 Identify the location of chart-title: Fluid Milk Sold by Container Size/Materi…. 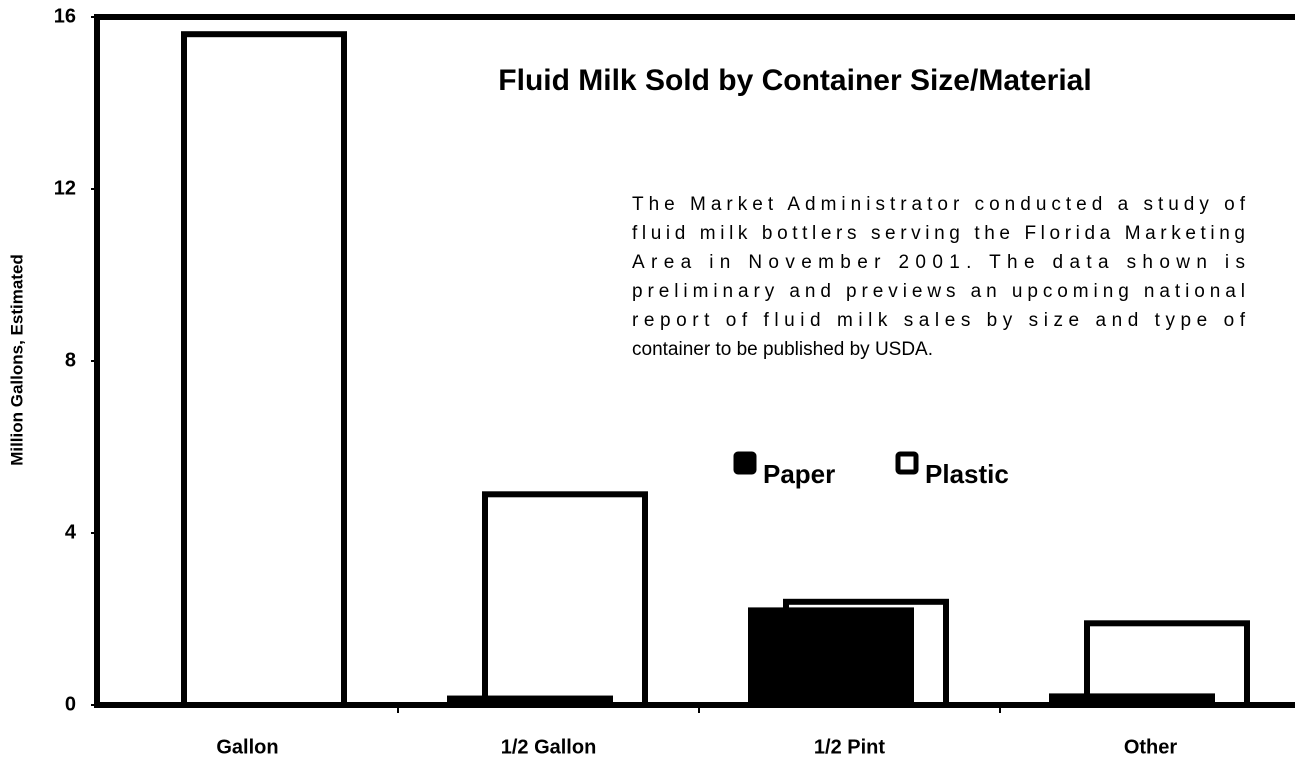
(794, 80).